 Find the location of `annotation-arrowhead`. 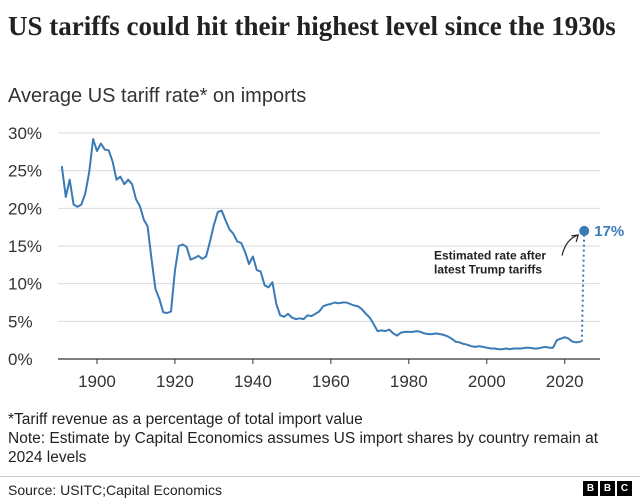

annotation-arrowhead is located at coordinates (575, 238).